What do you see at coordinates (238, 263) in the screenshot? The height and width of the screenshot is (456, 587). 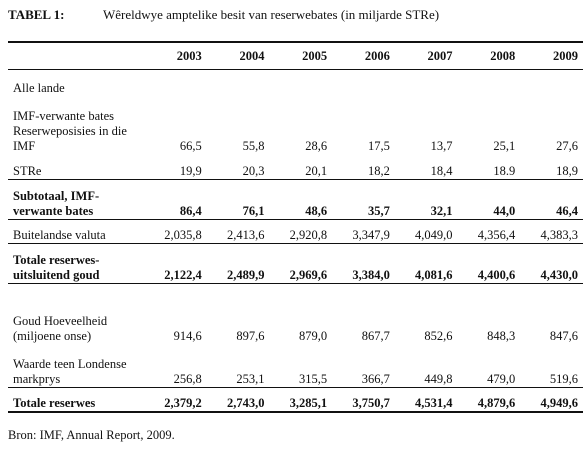 I see `cell: 2,489,9` at bounding box center [238, 263].